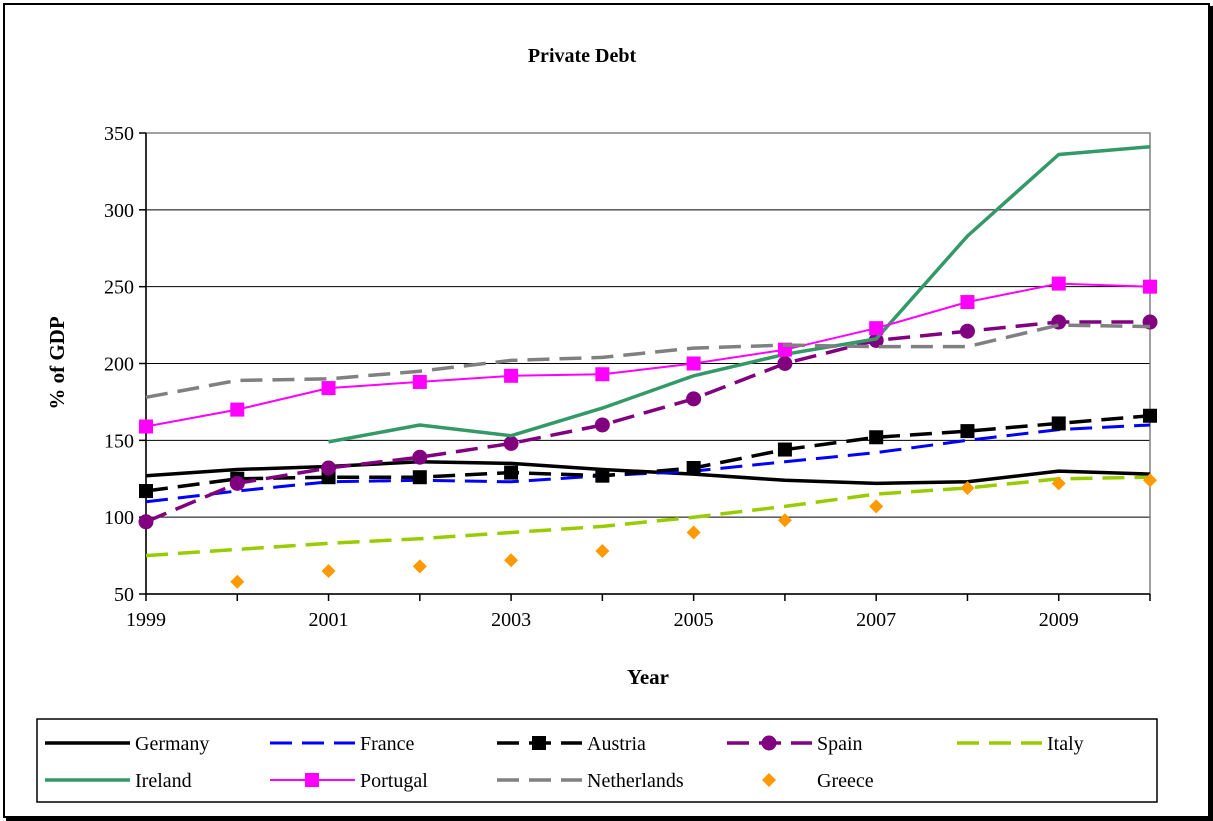 The width and height of the screenshot is (1213, 821). Describe the element at coordinates (119, 211) in the screenshot. I see `y-tick-label: 300` at that location.